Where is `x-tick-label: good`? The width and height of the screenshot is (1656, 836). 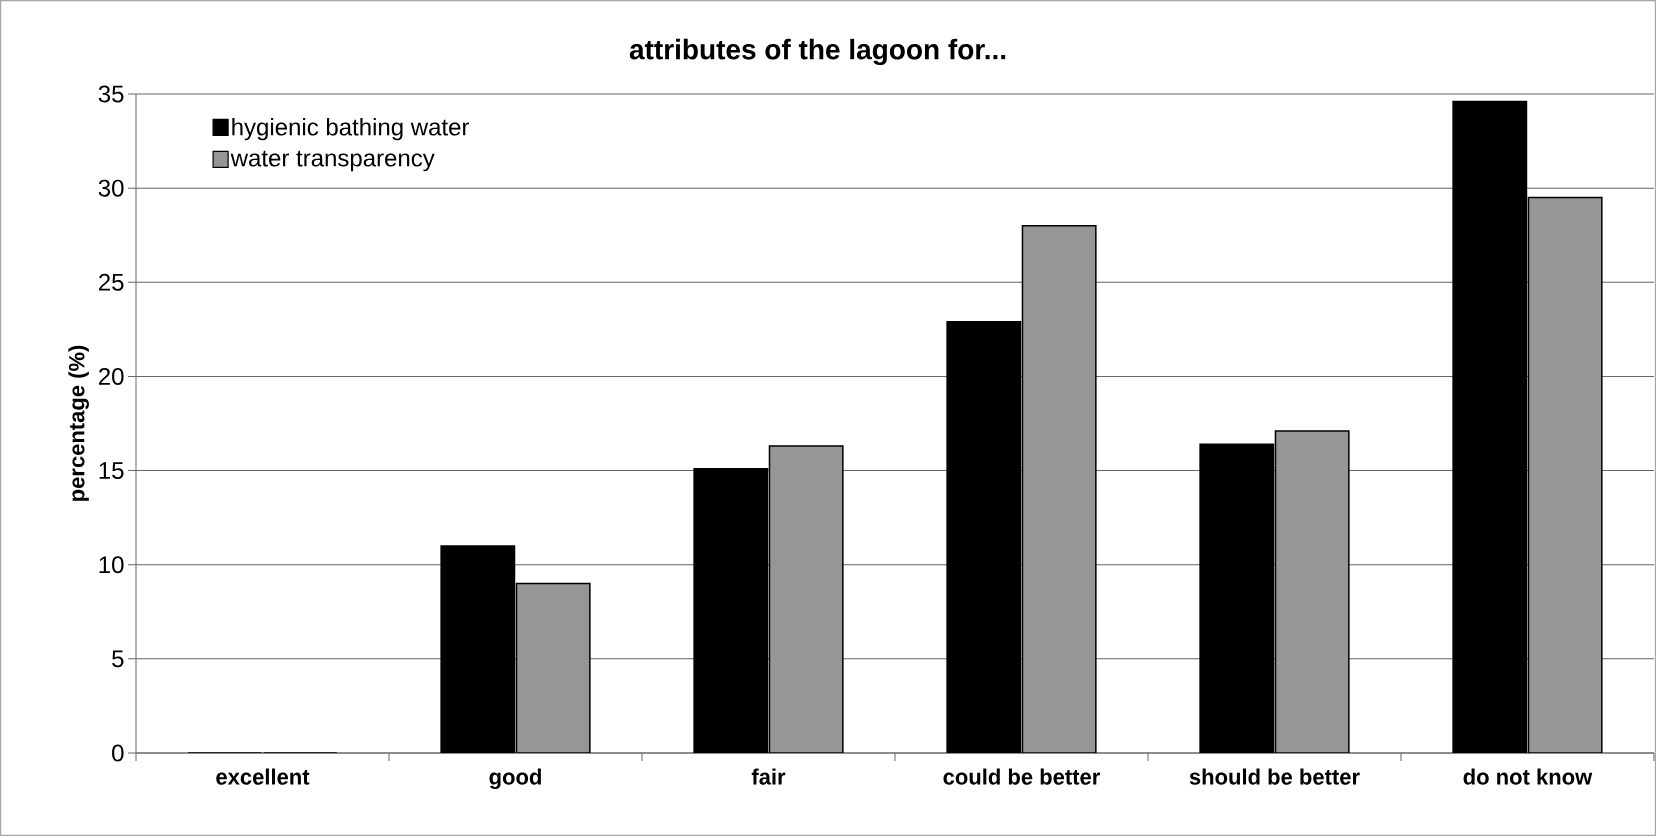
x-tick-label: good is located at coordinates (515, 779).